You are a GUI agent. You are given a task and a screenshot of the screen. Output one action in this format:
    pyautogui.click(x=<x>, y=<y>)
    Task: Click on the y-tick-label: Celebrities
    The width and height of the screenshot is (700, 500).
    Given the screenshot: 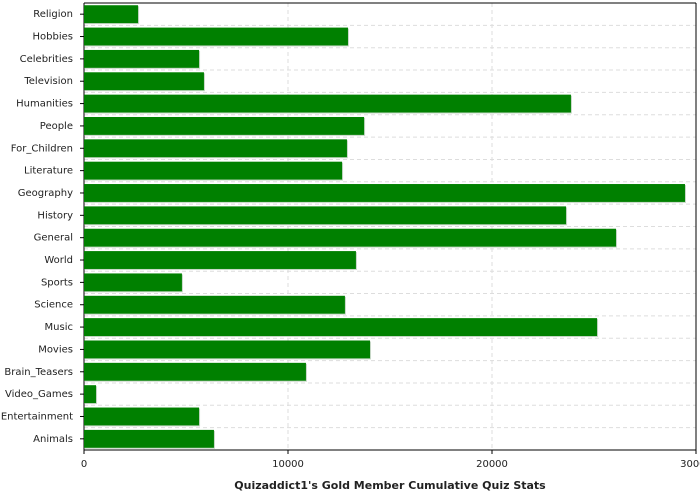 What is the action you would take?
    pyautogui.click(x=46, y=59)
    